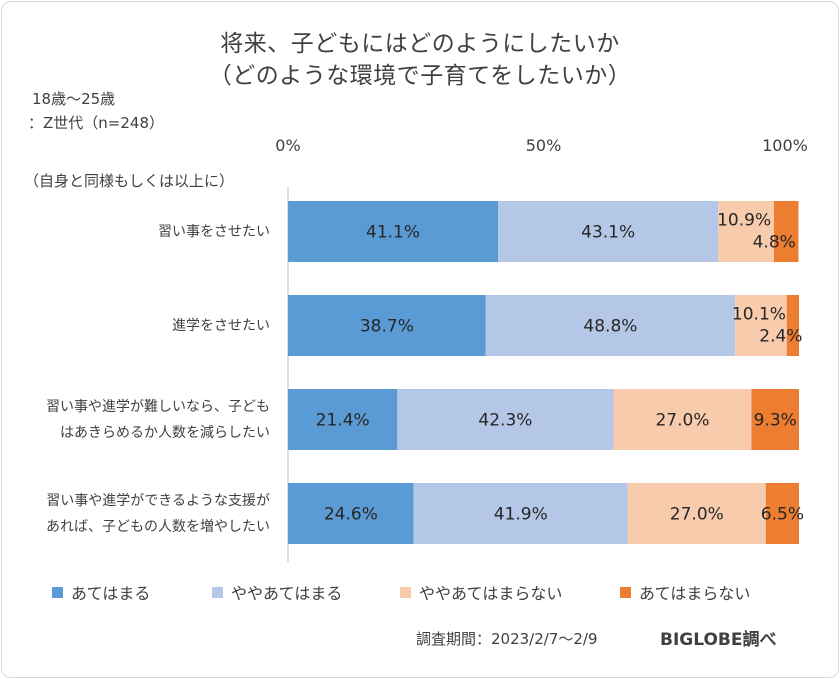 This screenshot has width=840, height=679. Describe the element at coordinates (214, 231) in the screenshot. I see `category-label: 習い事をさせたい` at that location.